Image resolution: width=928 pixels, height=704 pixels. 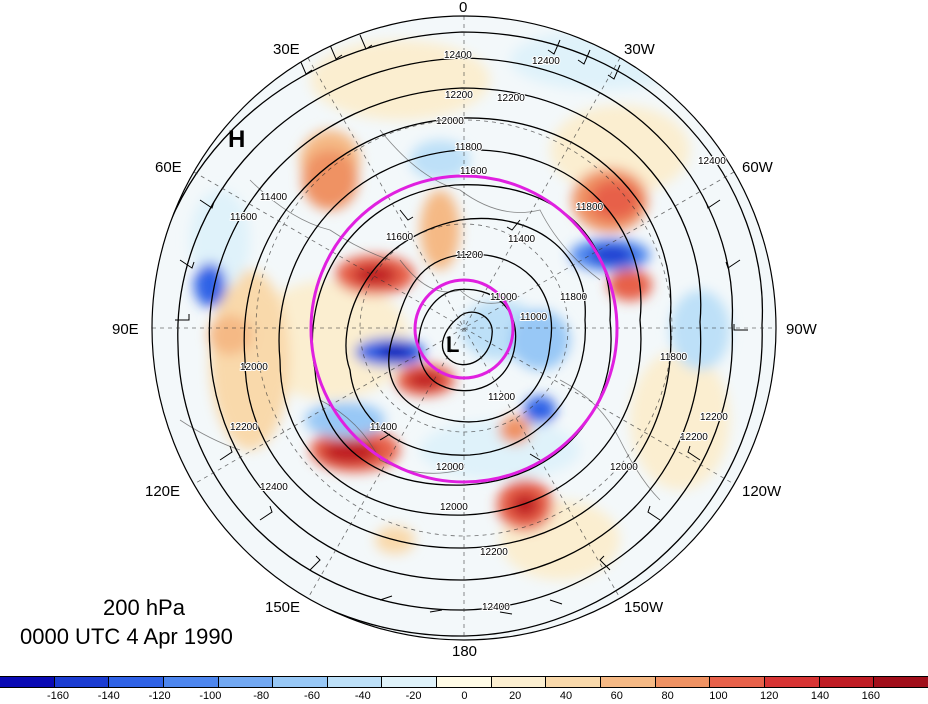 What do you see at coordinates (870, 696) in the screenshot?
I see `colorbar-tick-label: 160` at bounding box center [870, 696].